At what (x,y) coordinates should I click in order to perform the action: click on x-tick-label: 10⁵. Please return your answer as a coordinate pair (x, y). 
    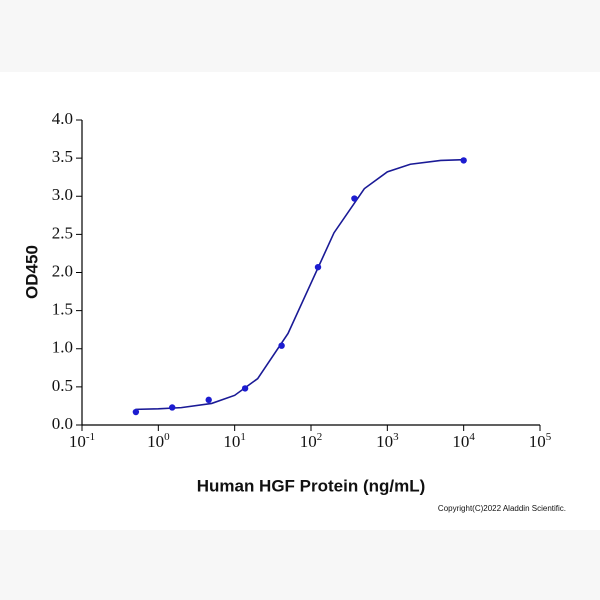
    Looking at the image, I should click on (540, 441).